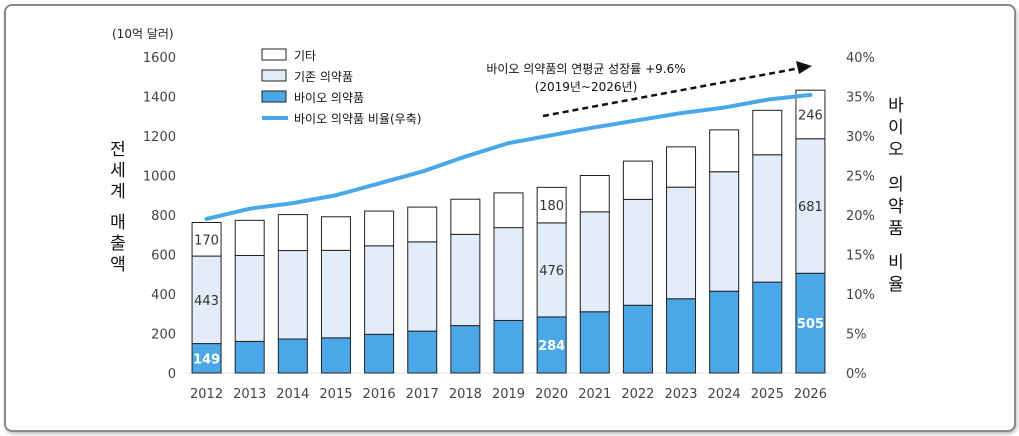 This screenshot has height=436, width=1019. Describe the element at coordinates (860, 295) in the screenshot. I see `y-right-tick-label: 10%` at that location.